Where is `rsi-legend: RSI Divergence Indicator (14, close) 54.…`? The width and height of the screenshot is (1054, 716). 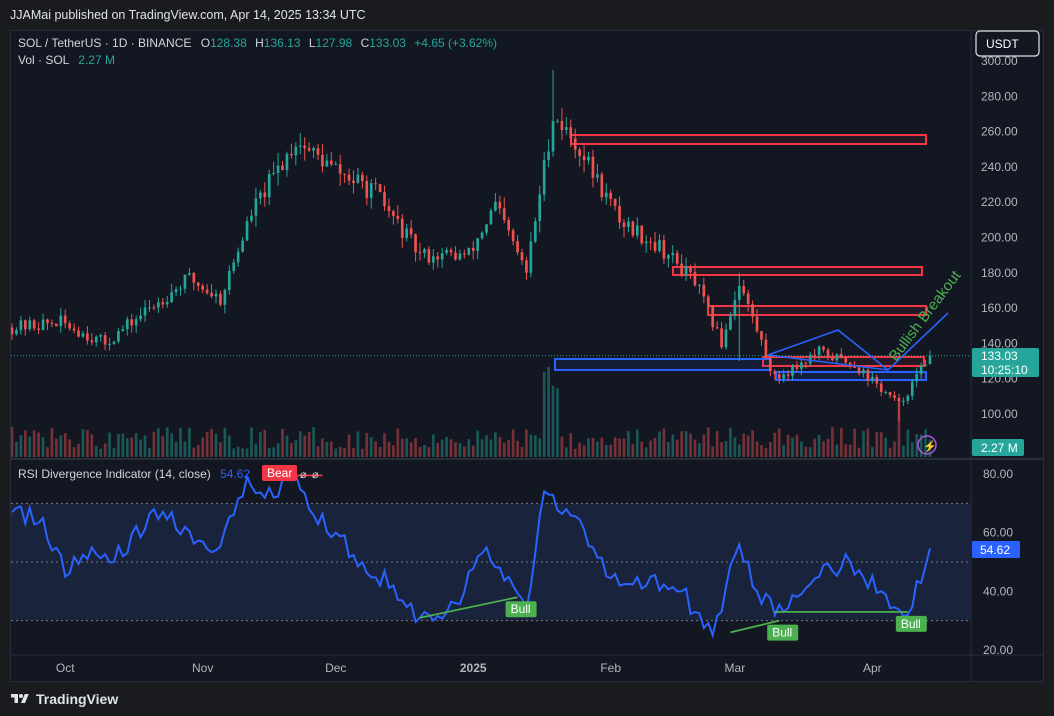 rsi-legend: RSI Divergence Indicator (14, close) 54.… is located at coordinates (168, 473).